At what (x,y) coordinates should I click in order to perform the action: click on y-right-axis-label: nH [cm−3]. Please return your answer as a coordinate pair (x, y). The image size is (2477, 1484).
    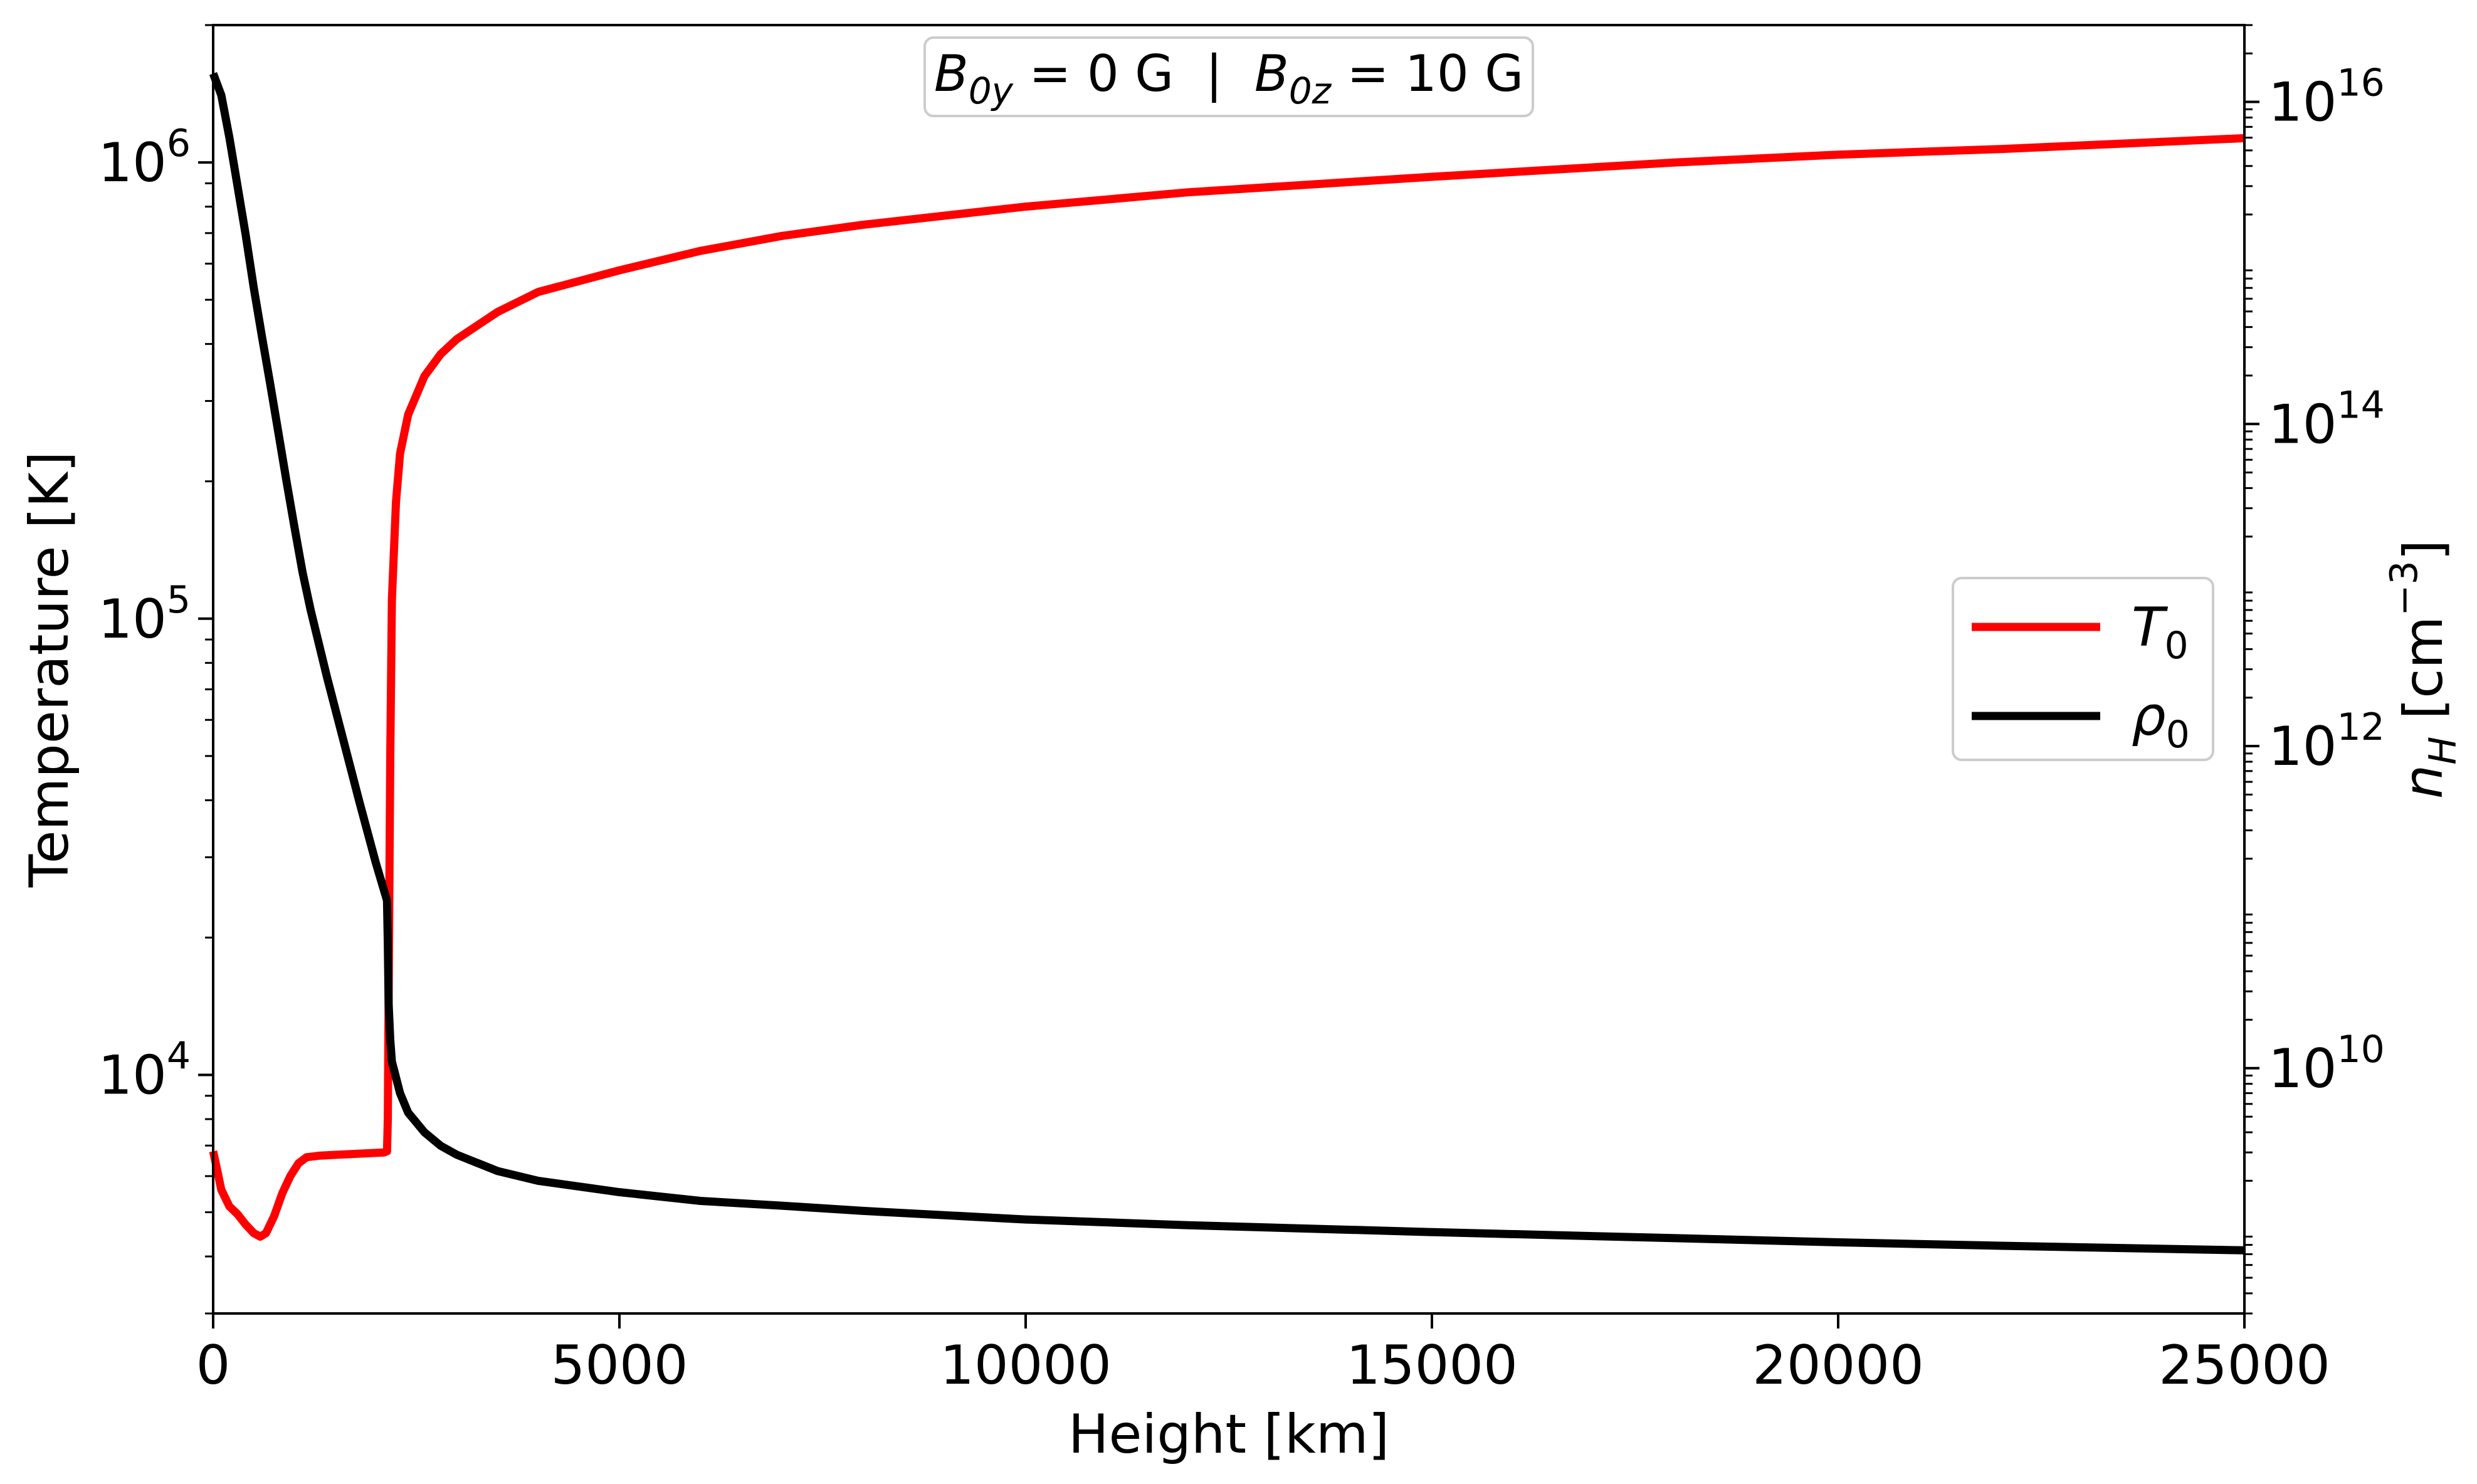
    Looking at the image, I should click on (2423, 669).